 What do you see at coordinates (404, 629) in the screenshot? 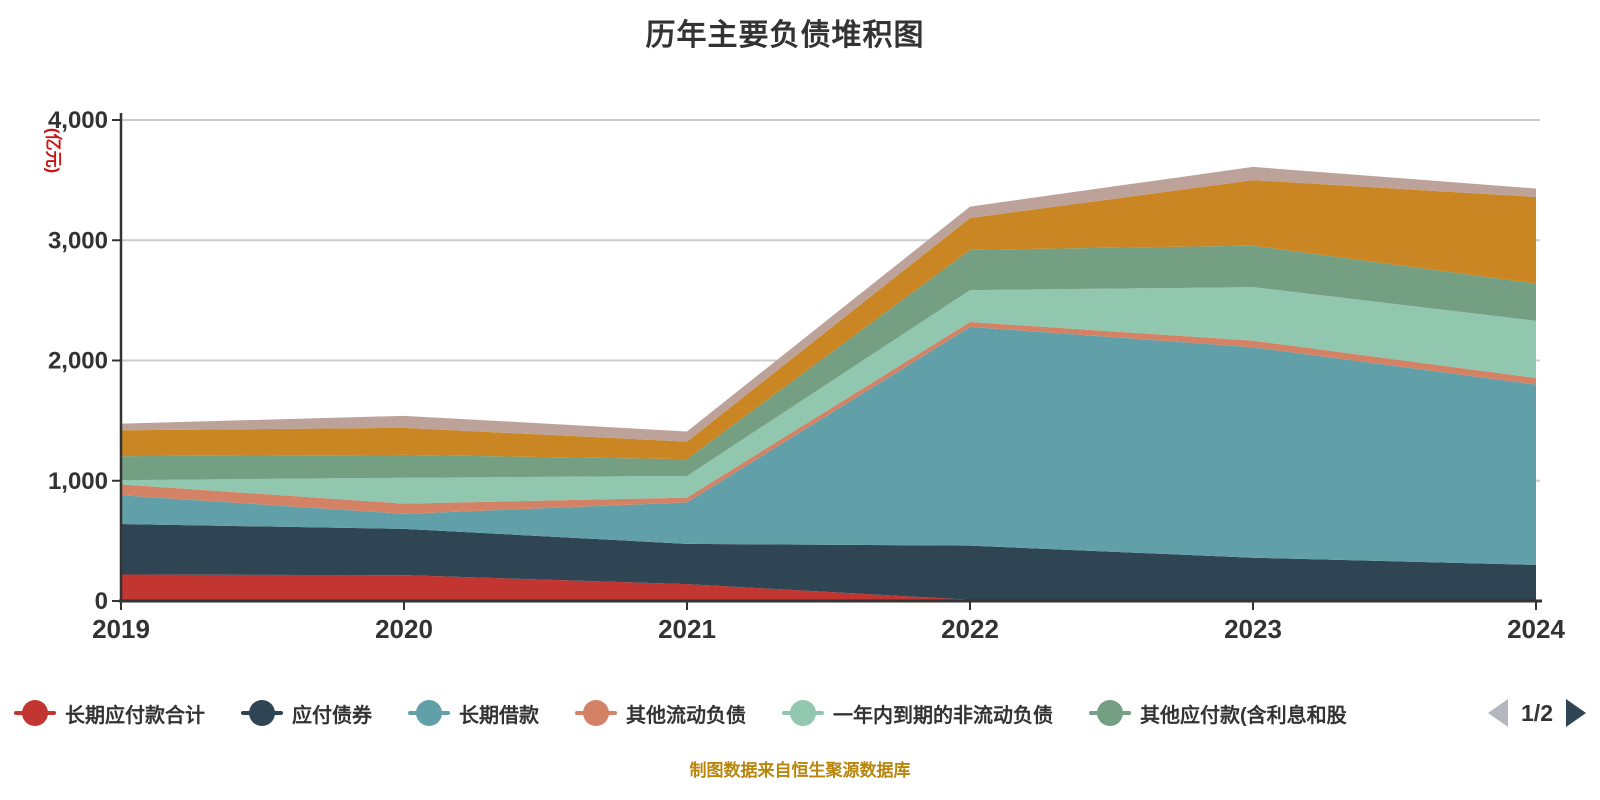
I see `x-tick-label: 2020` at bounding box center [404, 629].